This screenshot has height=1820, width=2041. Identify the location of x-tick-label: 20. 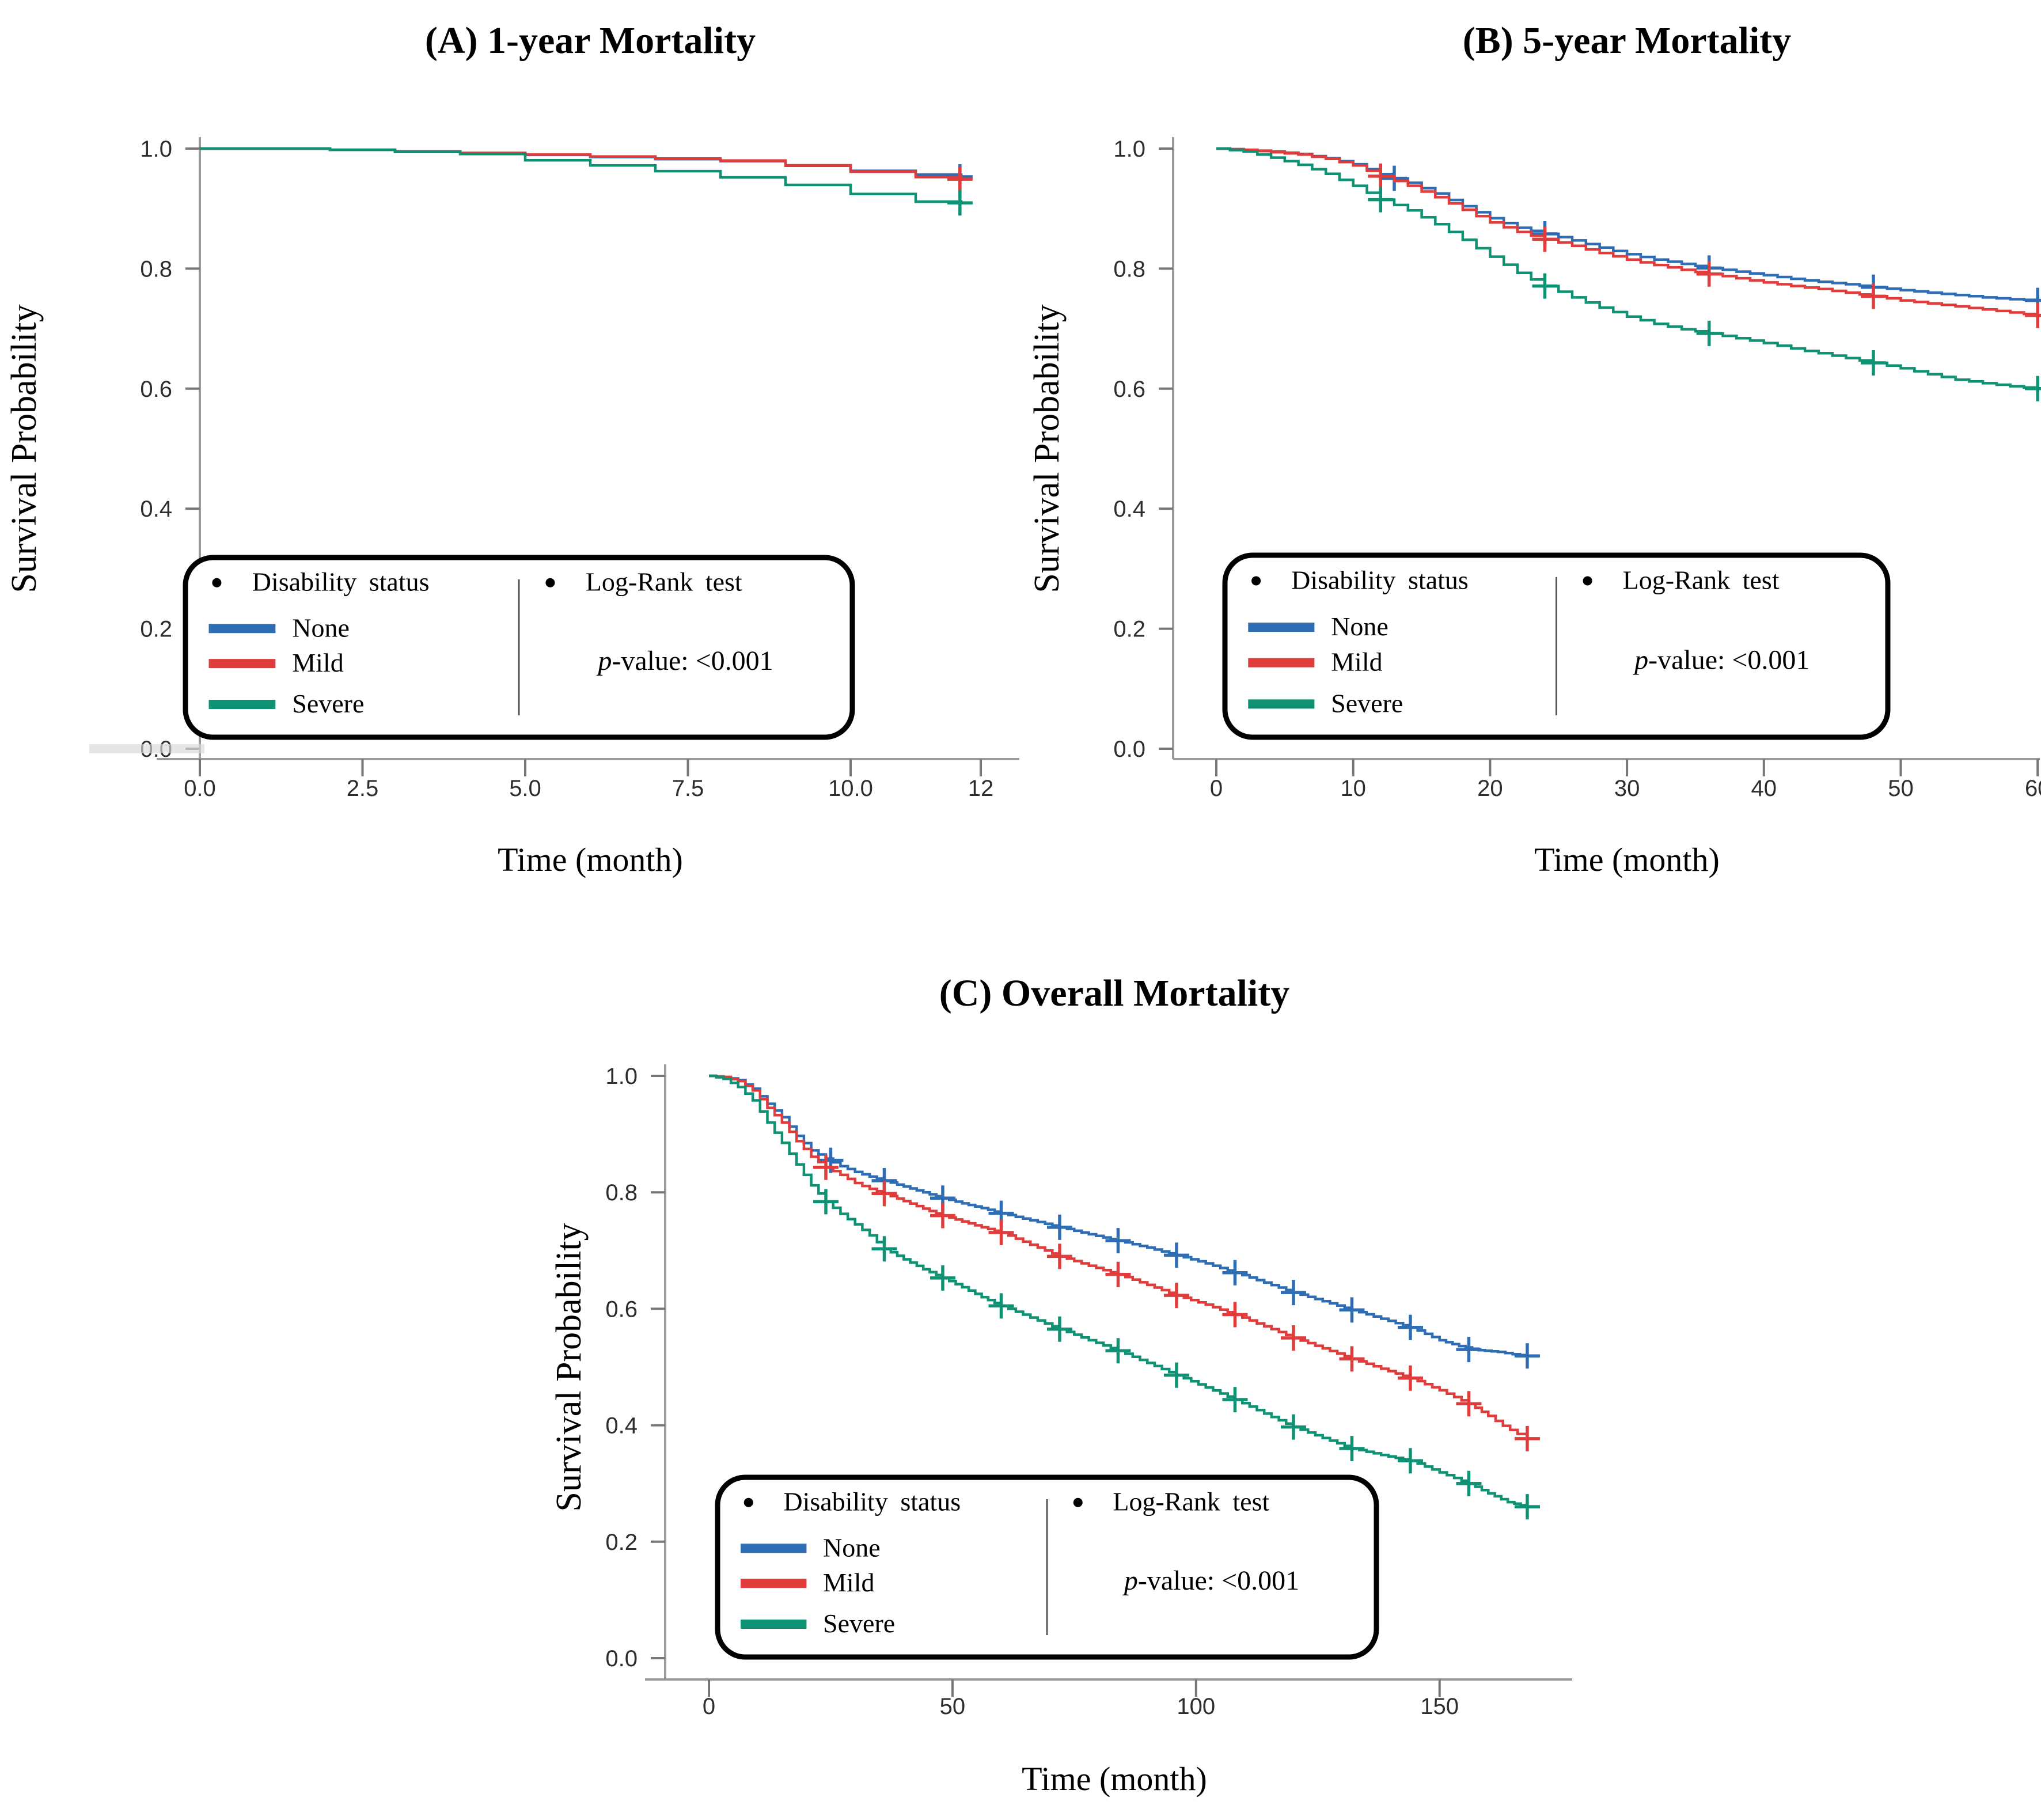
(1490, 788).